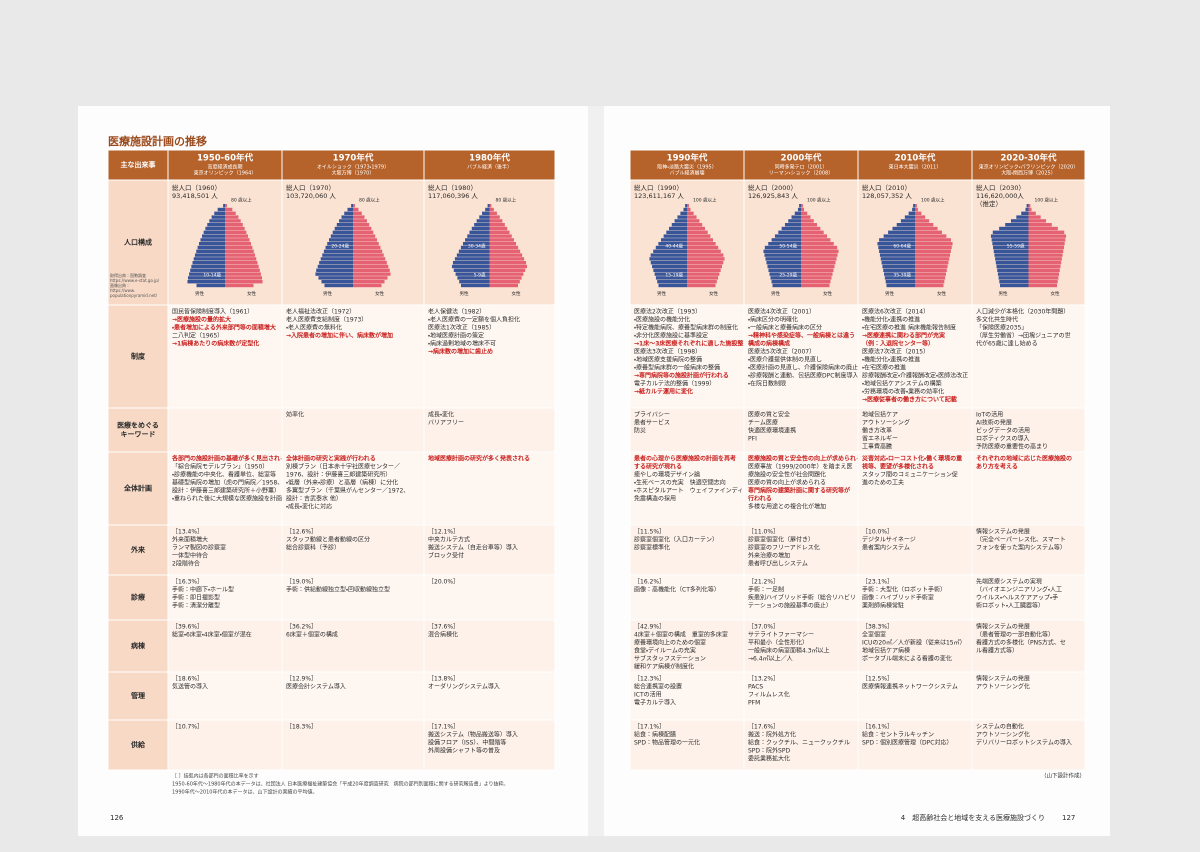  I want to click on cell-text: ［16.2%］, so click(649, 582).